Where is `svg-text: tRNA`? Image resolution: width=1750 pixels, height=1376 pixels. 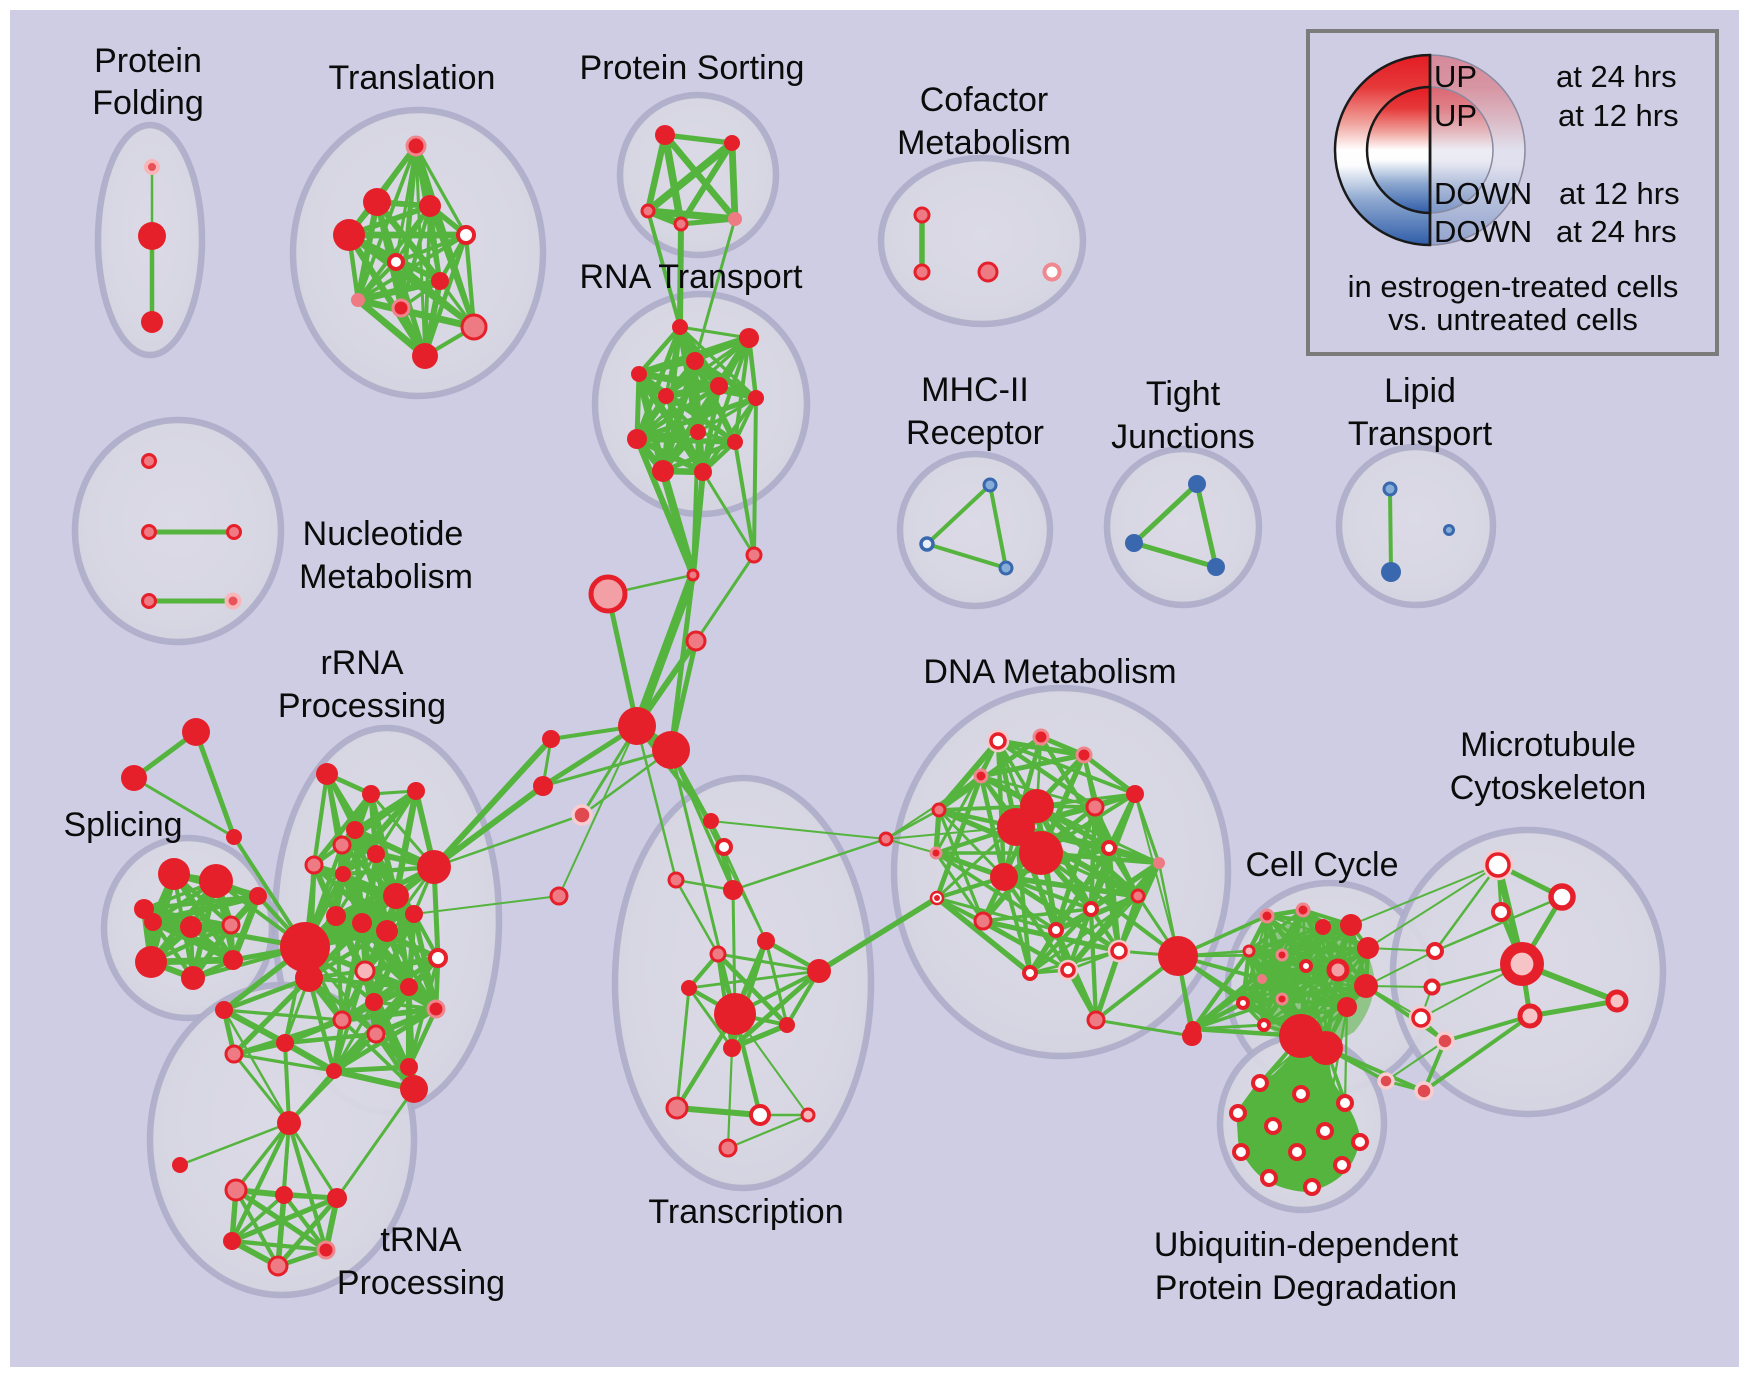 svg-text: tRNA is located at coordinates (421, 1240).